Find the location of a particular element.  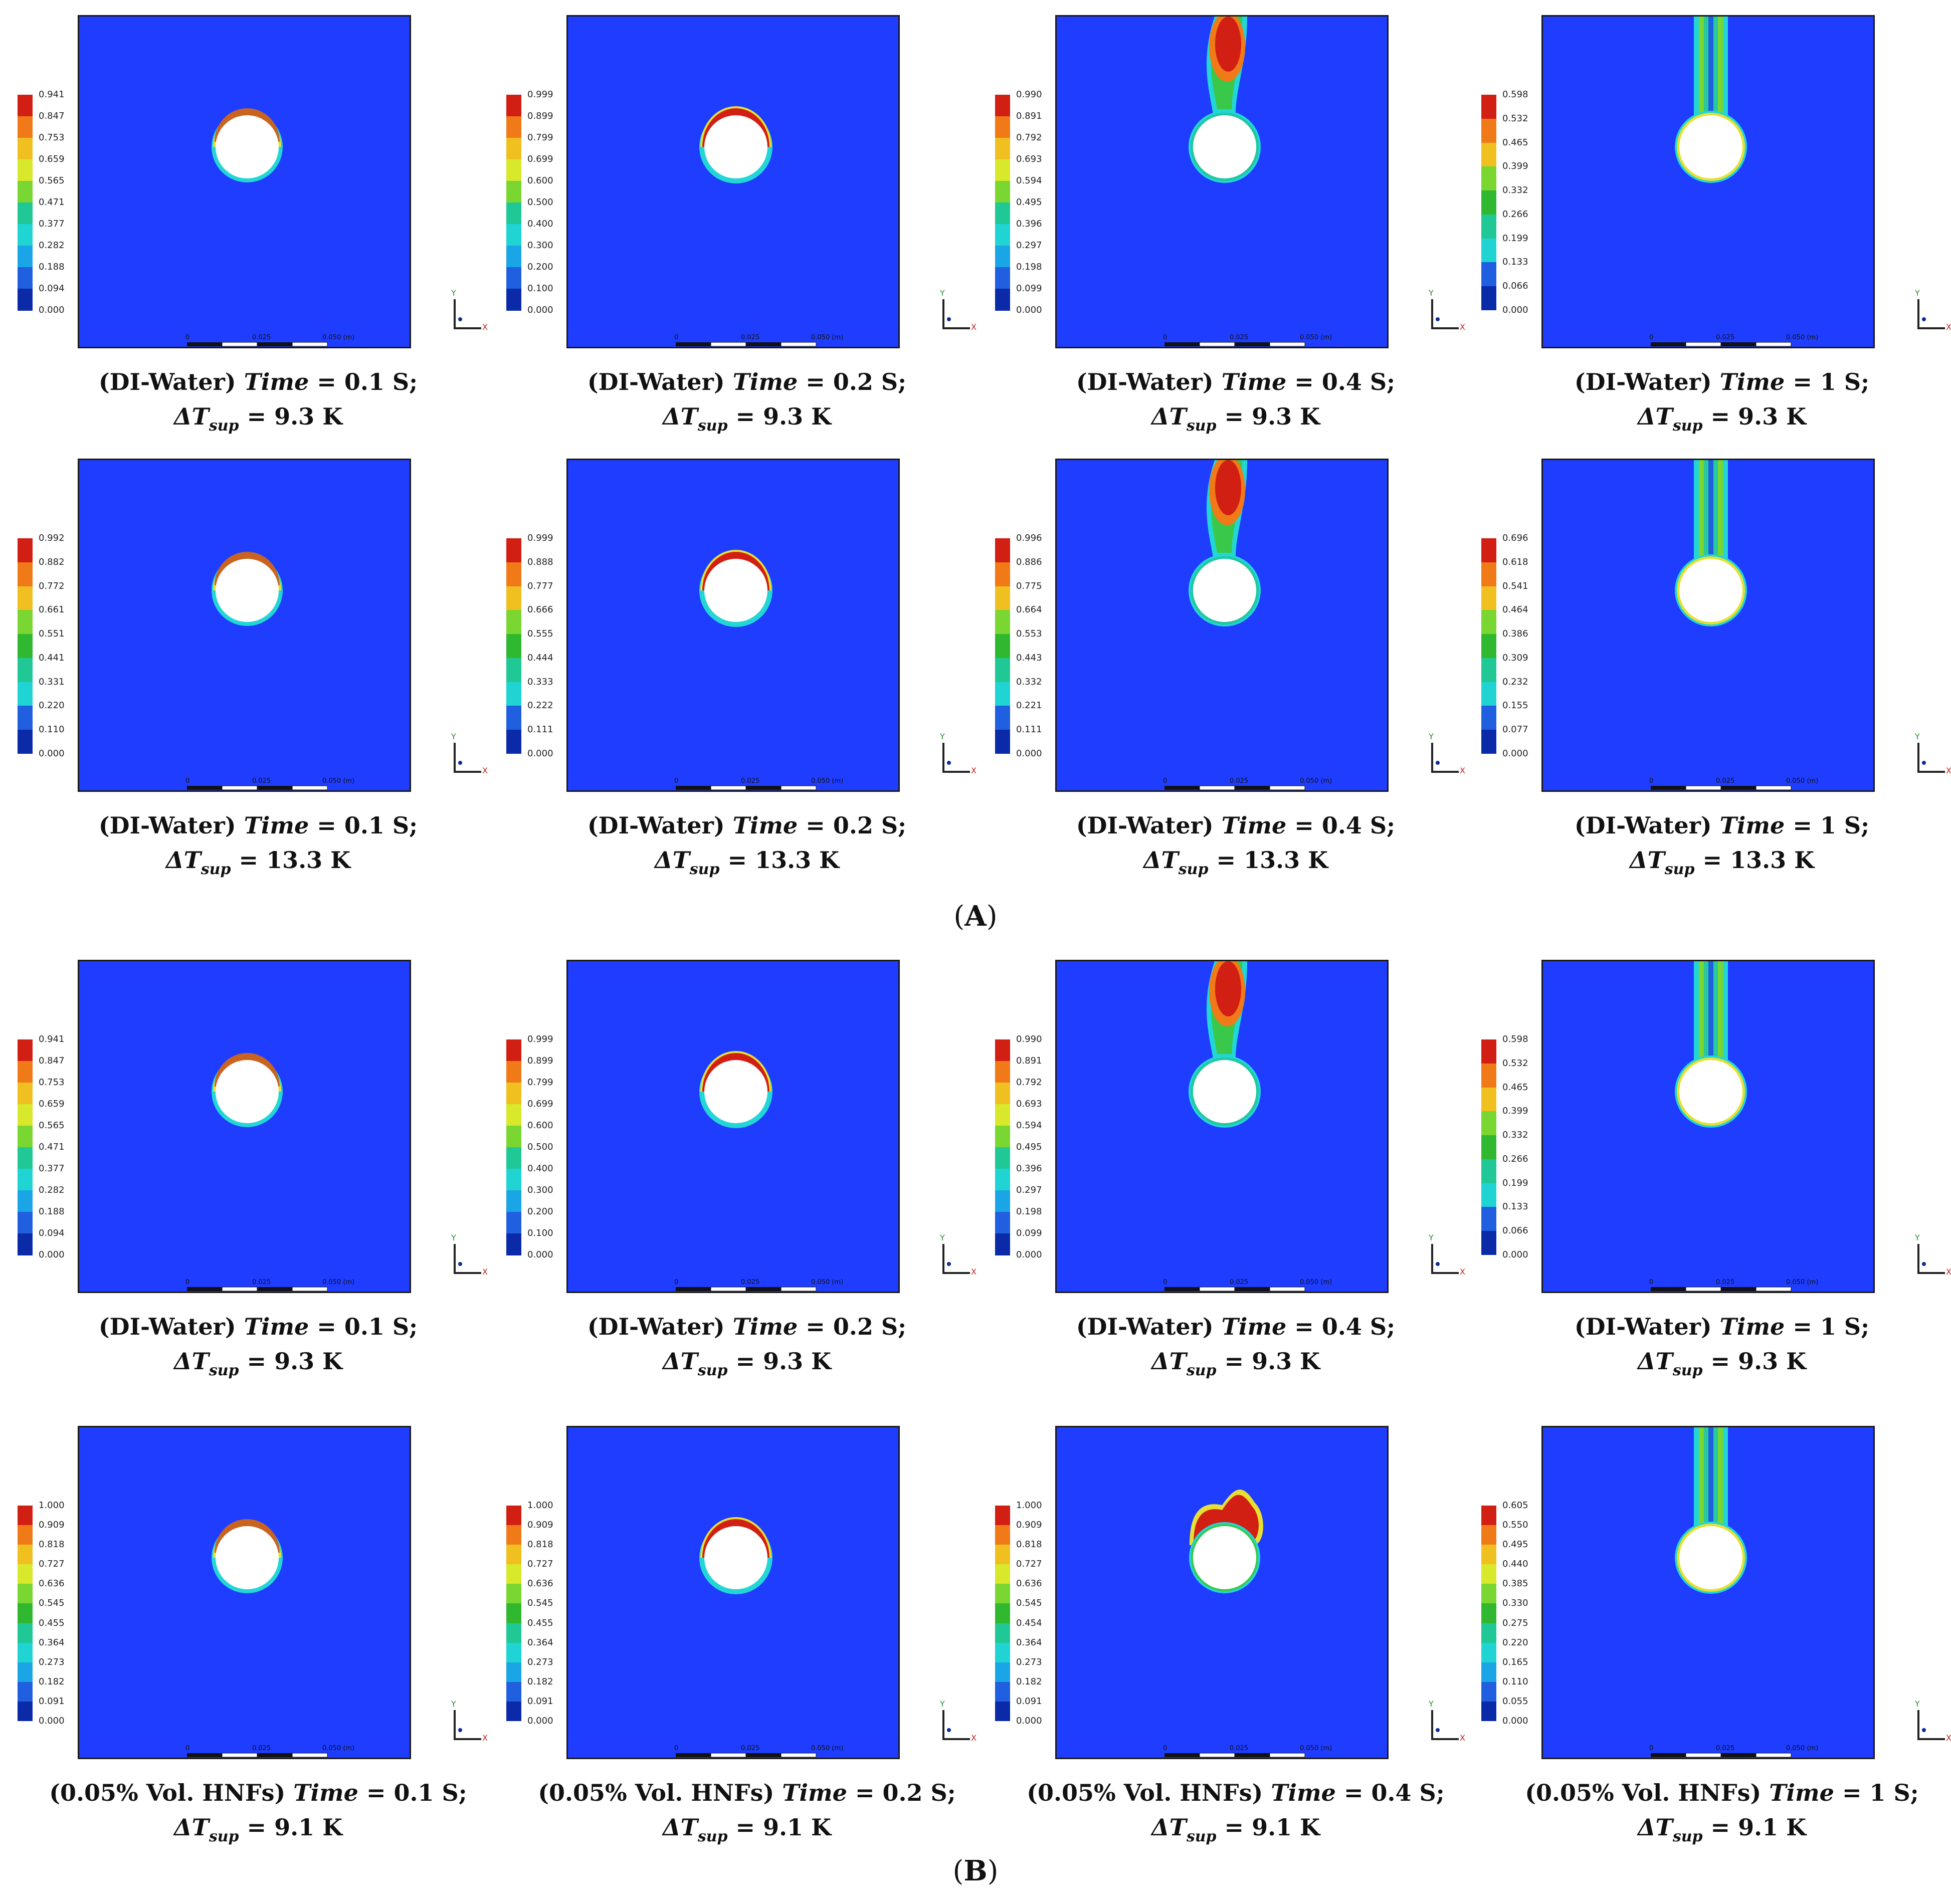

colorbar-tick-label: 0.100 is located at coordinates (540, 288).